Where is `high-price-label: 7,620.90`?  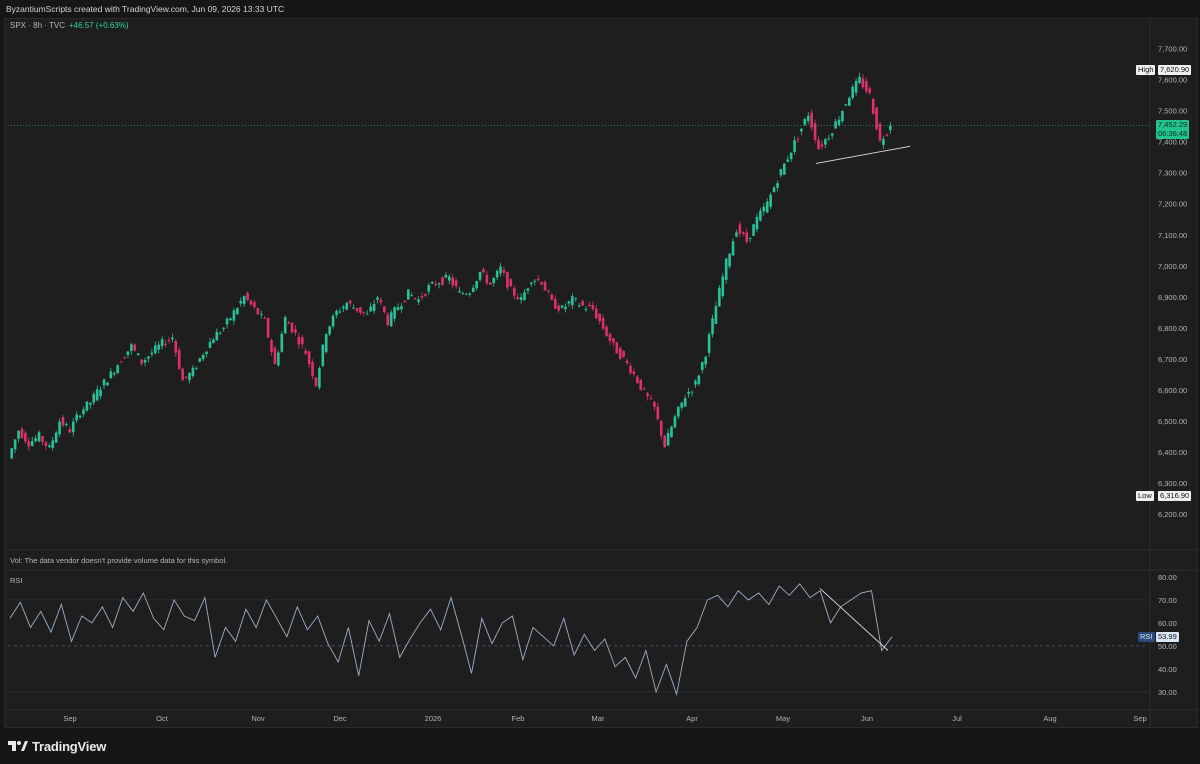 high-price-label: 7,620.90 is located at coordinates (1175, 70).